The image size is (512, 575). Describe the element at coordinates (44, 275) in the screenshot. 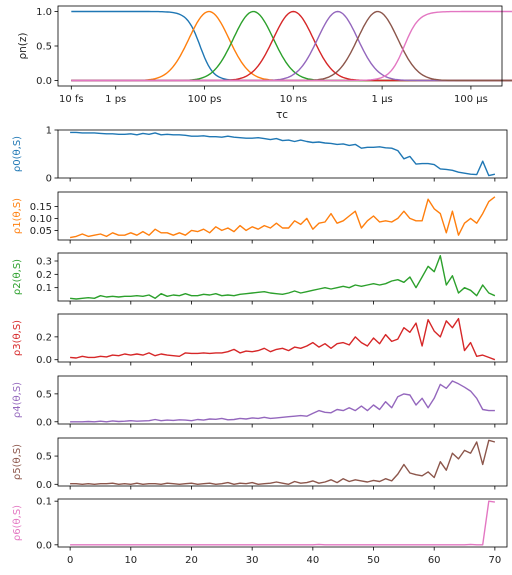

I see `panel-2-y-tick-label: 0.2` at that location.